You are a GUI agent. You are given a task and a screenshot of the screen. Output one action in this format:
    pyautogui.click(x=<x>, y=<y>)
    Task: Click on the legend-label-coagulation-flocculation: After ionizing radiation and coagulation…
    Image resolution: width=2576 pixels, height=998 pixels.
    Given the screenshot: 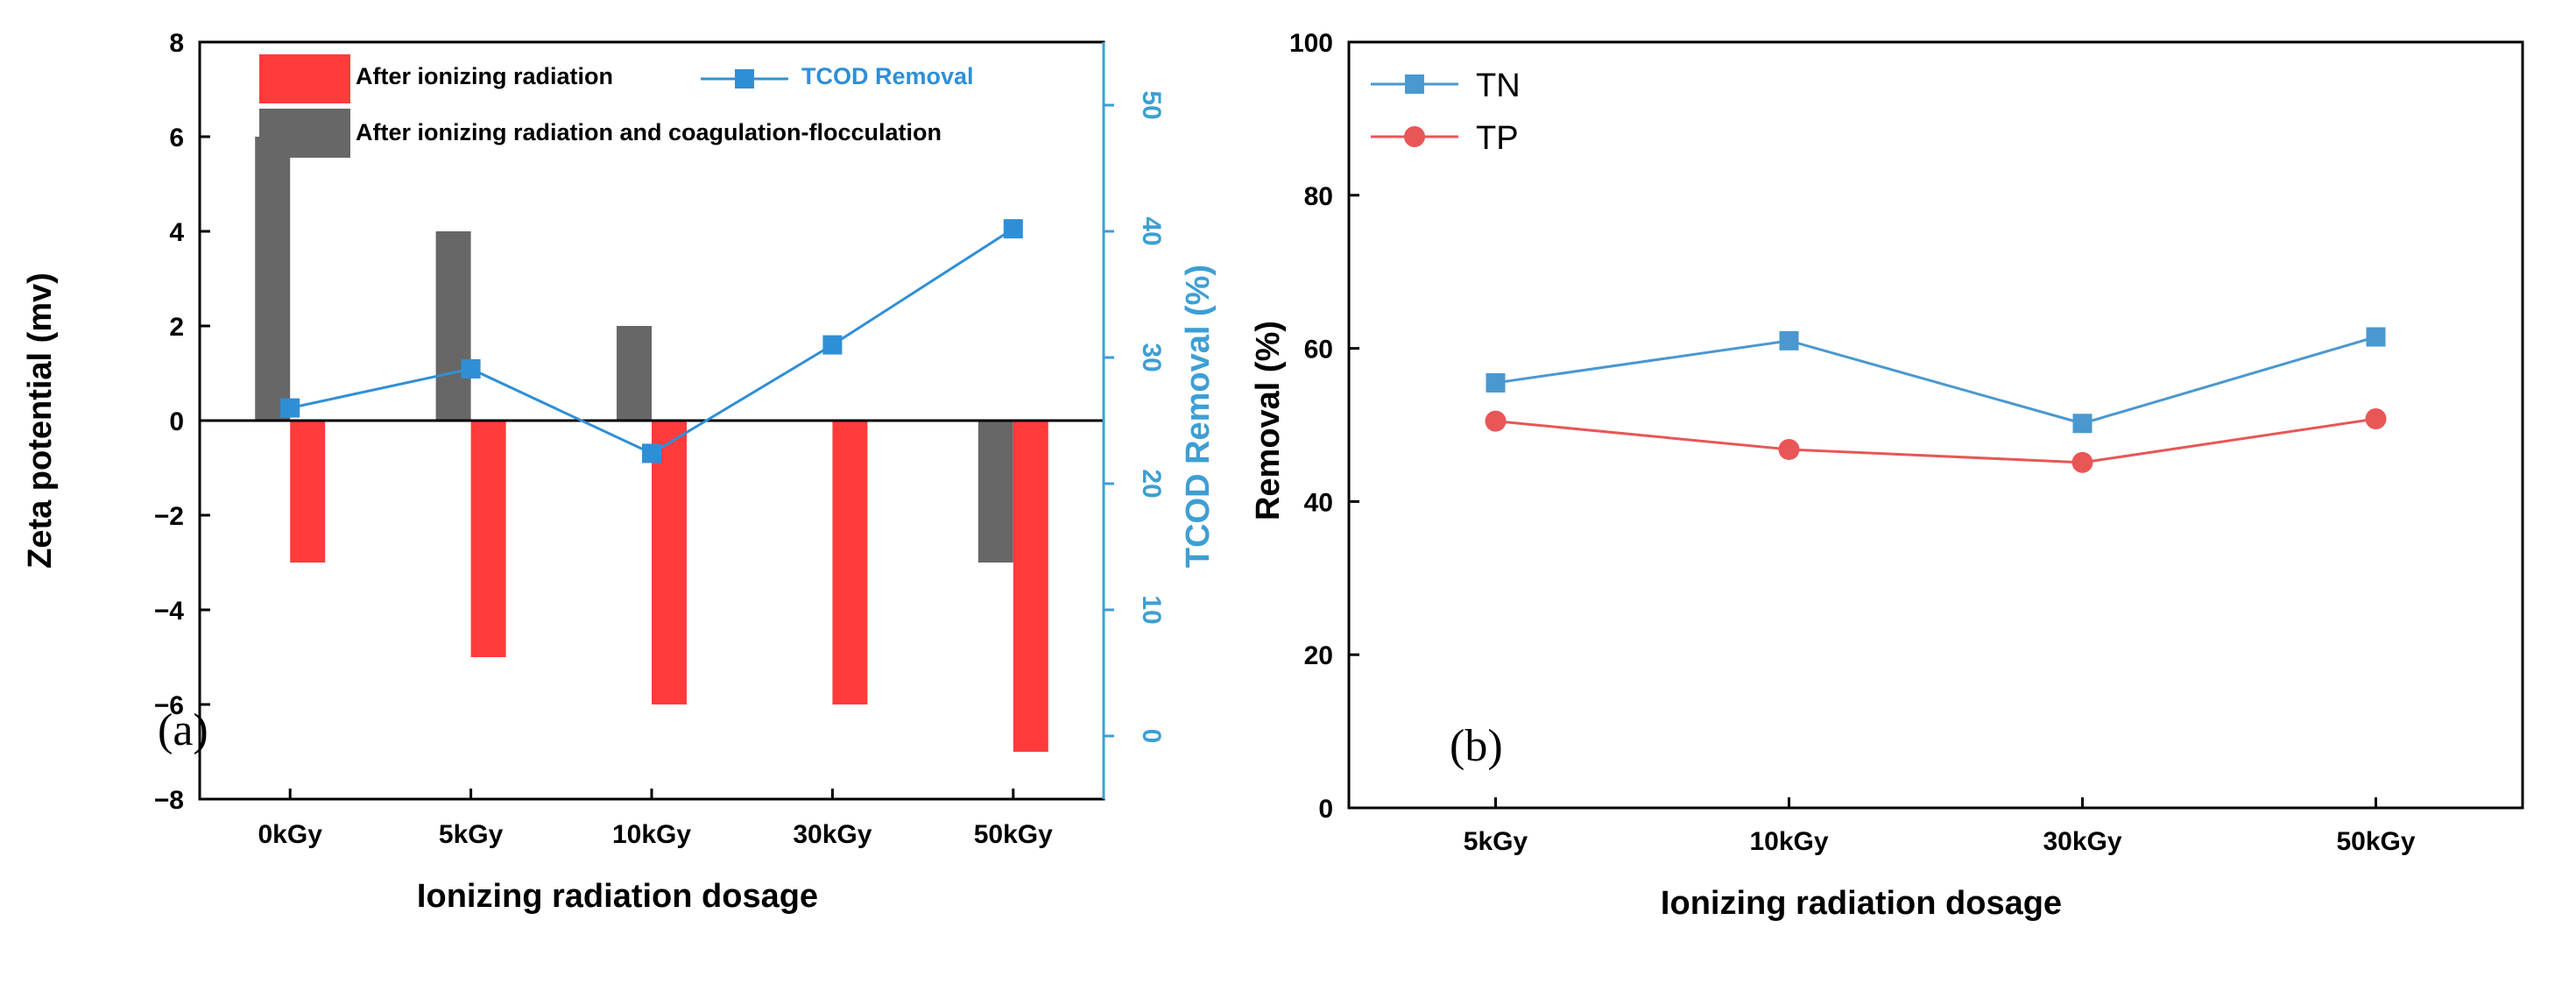 What is the action you would take?
    pyautogui.click(x=649, y=132)
    